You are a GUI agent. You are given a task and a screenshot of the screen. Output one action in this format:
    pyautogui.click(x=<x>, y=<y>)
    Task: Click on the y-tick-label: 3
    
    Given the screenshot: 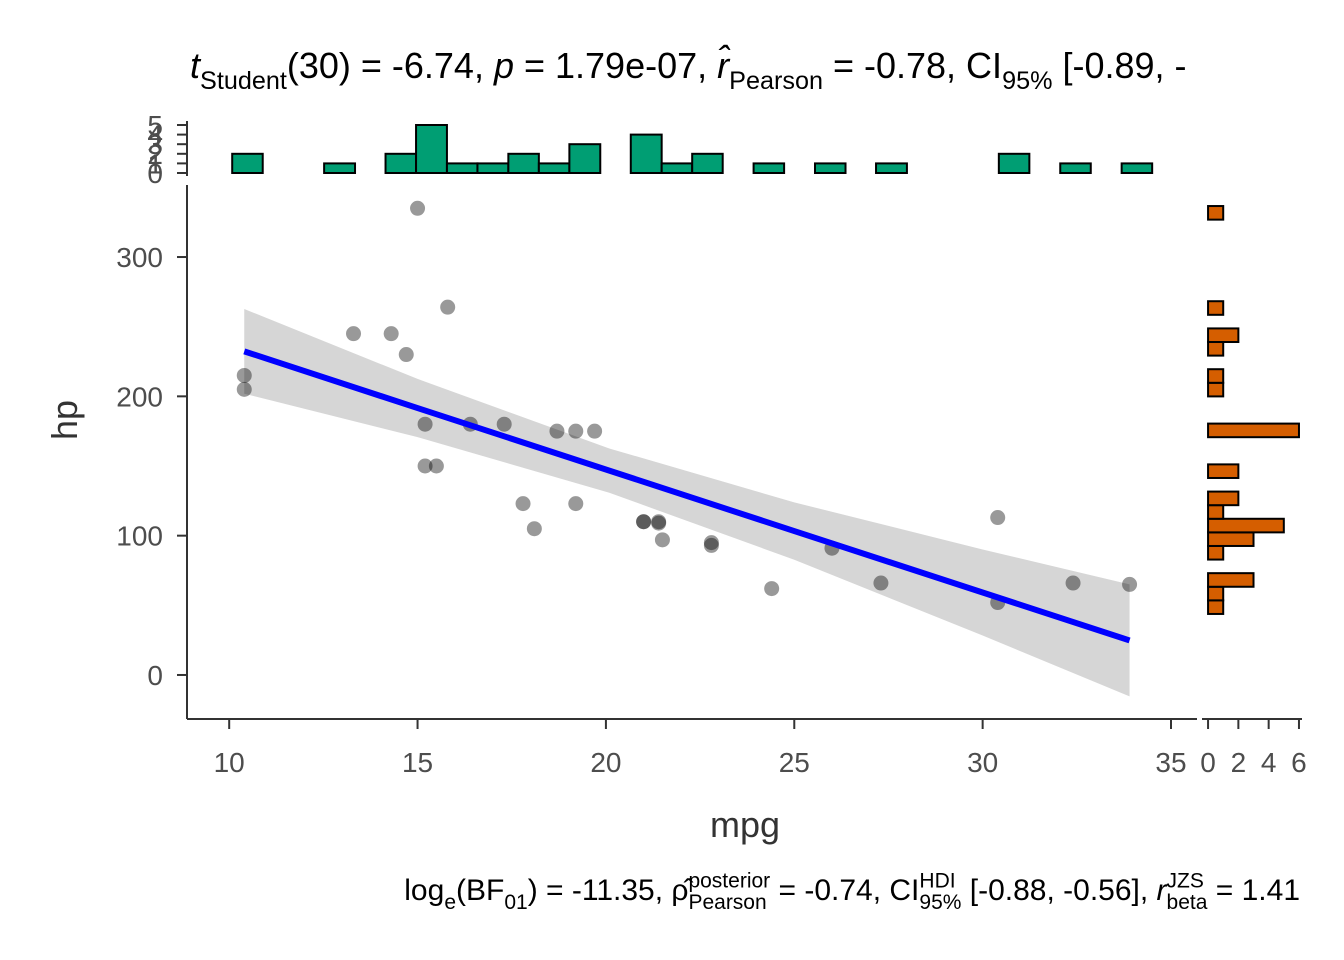 What is the action you would take?
    pyautogui.click(x=155, y=144)
    